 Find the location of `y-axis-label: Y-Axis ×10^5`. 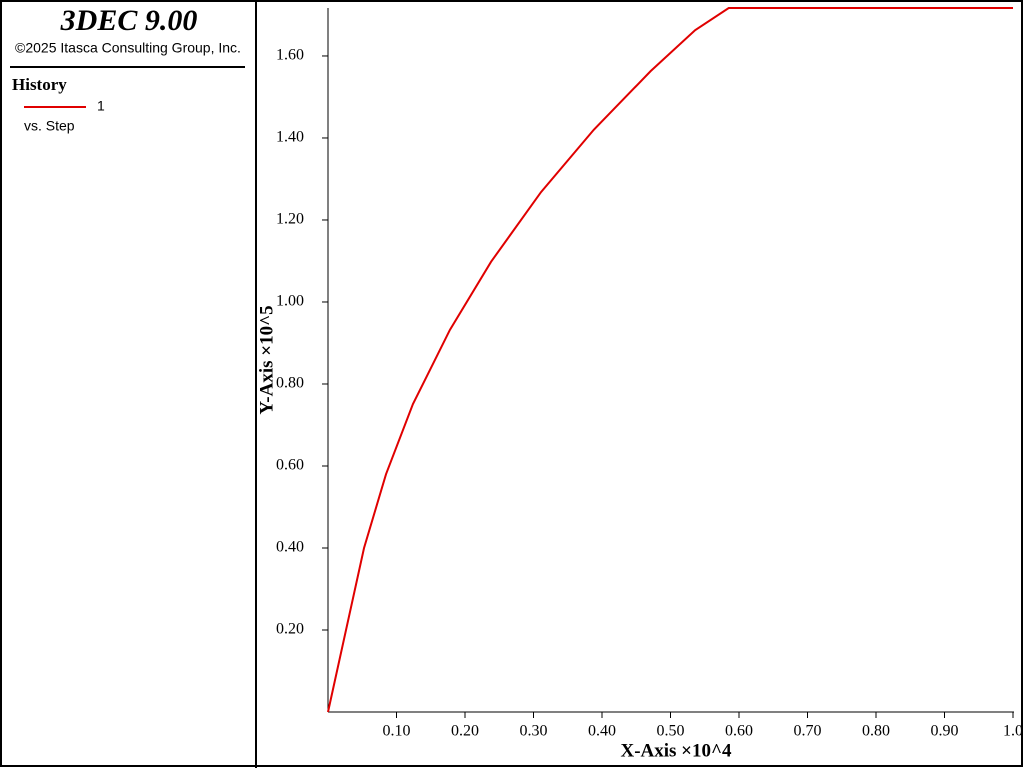

y-axis-label: Y-Axis ×10^5 is located at coordinates (266, 359).